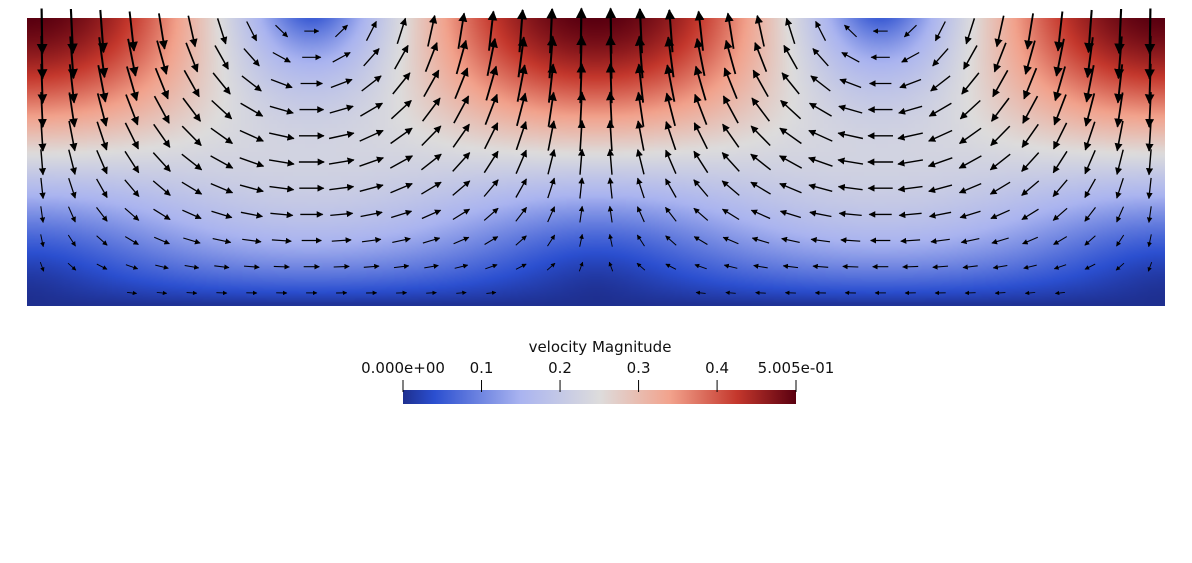 This screenshot has height=563, width=1192. Describe the element at coordinates (599, 386) in the screenshot. I see `colorbar-ticks` at that location.